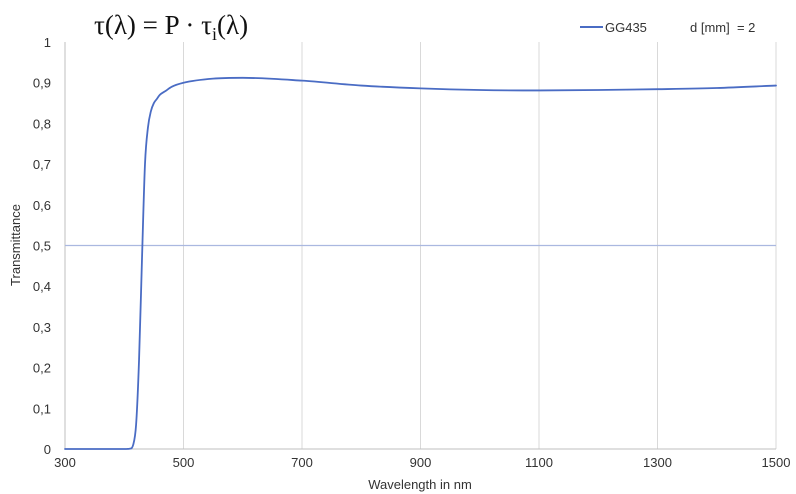 The image size is (796, 494). I want to click on x-tick-label-1500: 1500, so click(776, 462).